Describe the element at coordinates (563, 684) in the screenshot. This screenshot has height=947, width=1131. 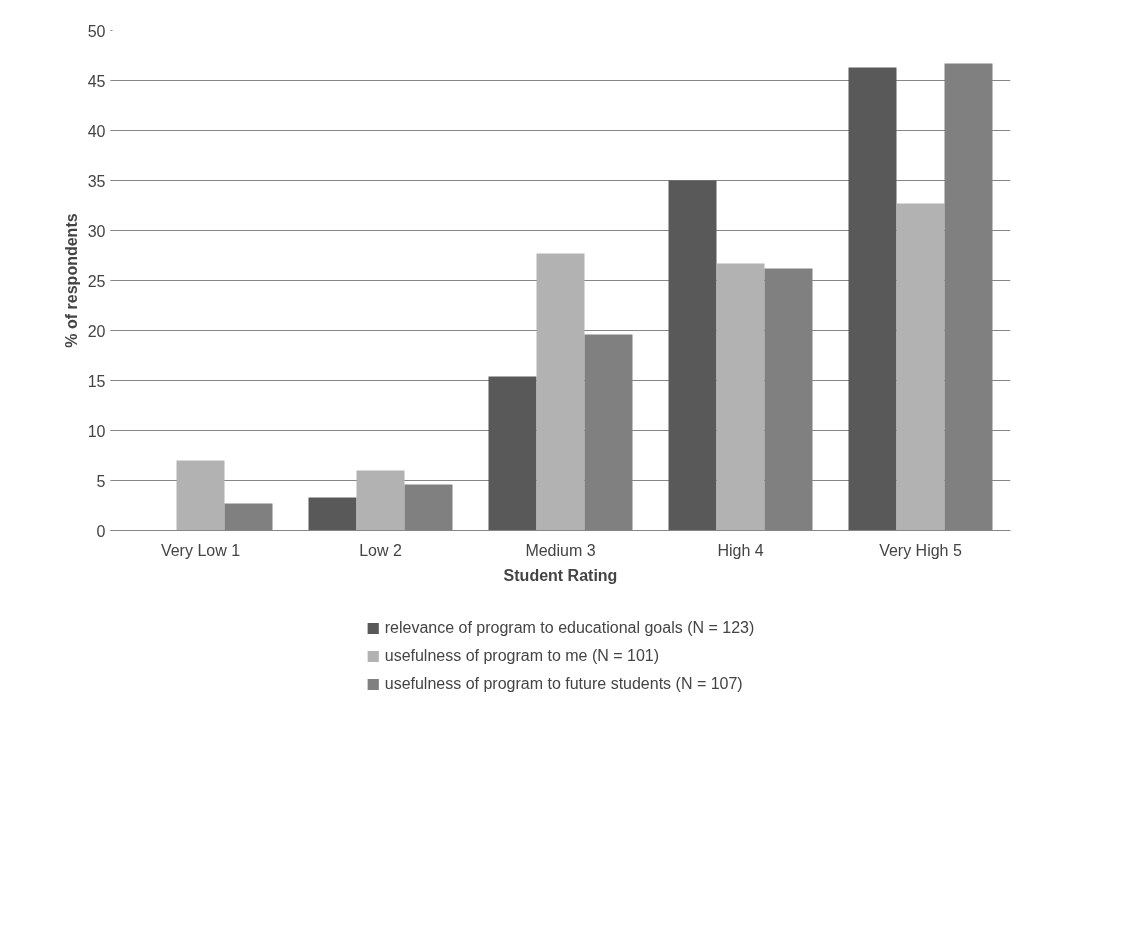
I see `legend-label: usefulness of program to future students (N = 107)` at that location.